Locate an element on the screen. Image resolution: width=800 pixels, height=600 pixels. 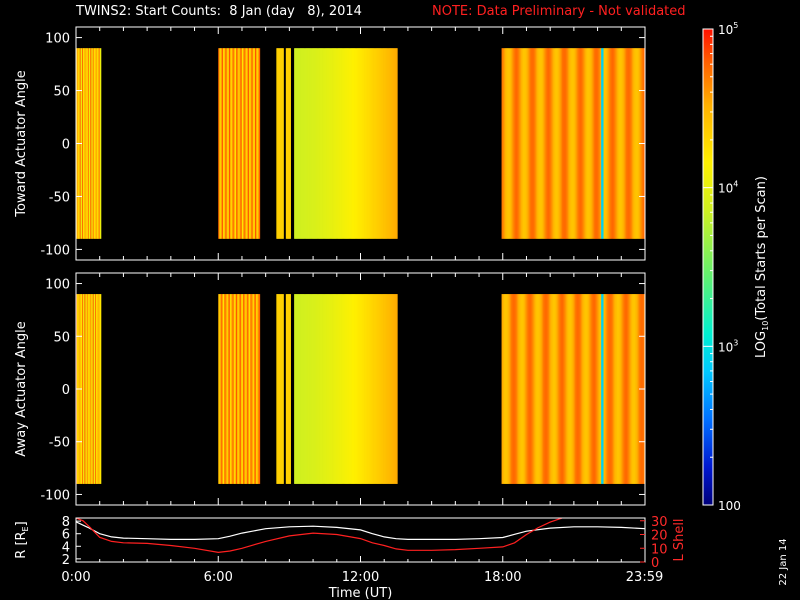
colorbar-tick-label: 10³ is located at coordinates (728, 346).